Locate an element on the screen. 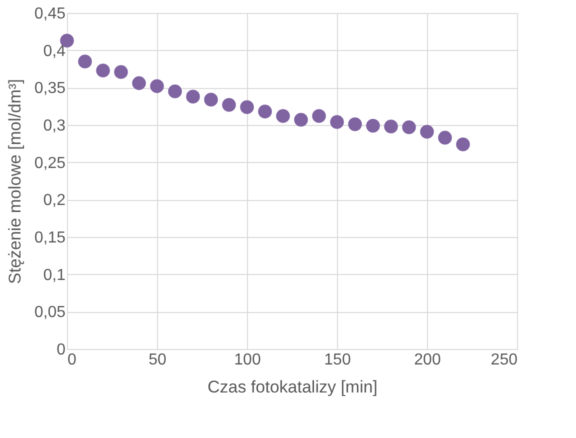 The width and height of the screenshot is (576, 438). y-tick-label: 0,15 is located at coordinates (50, 238).